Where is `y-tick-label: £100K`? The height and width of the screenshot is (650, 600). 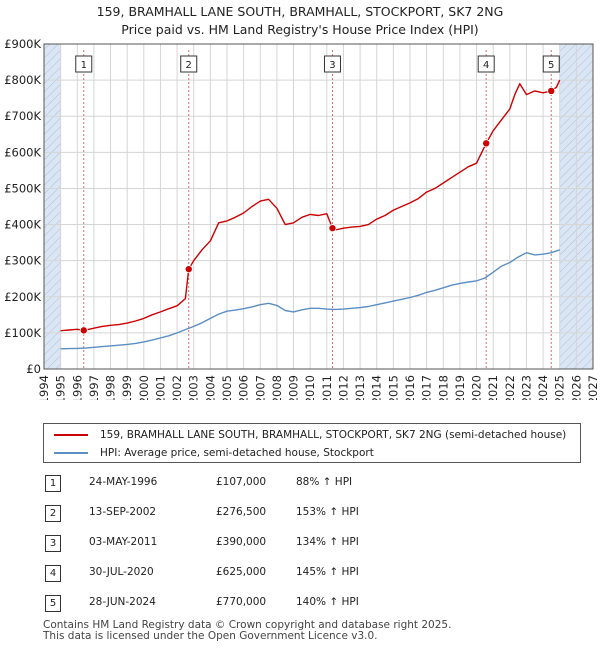
y-tick-label: £100K is located at coordinates (22, 333).